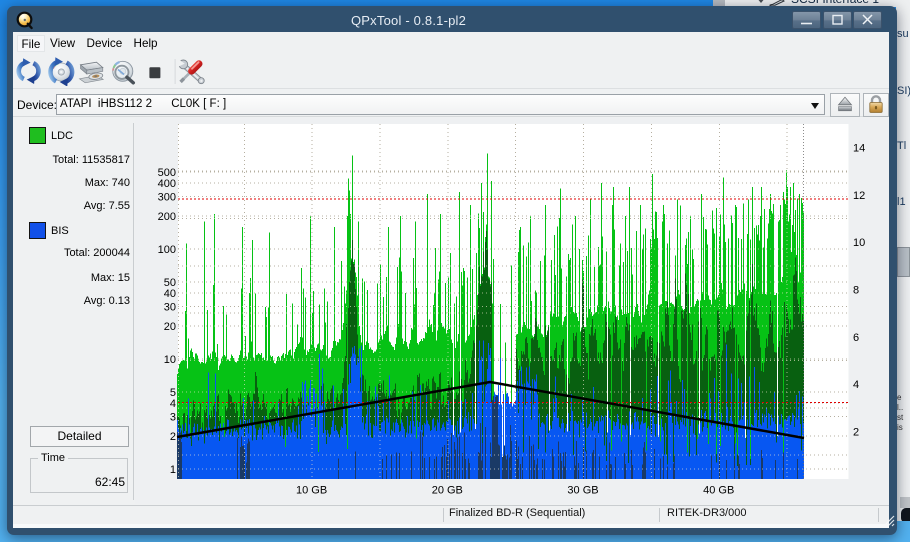 The image size is (910, 542). What do you see at coordinates (447, 491) in the screenshot?
I see `svg-text: 20 GB` at bounding box center [447, 491].